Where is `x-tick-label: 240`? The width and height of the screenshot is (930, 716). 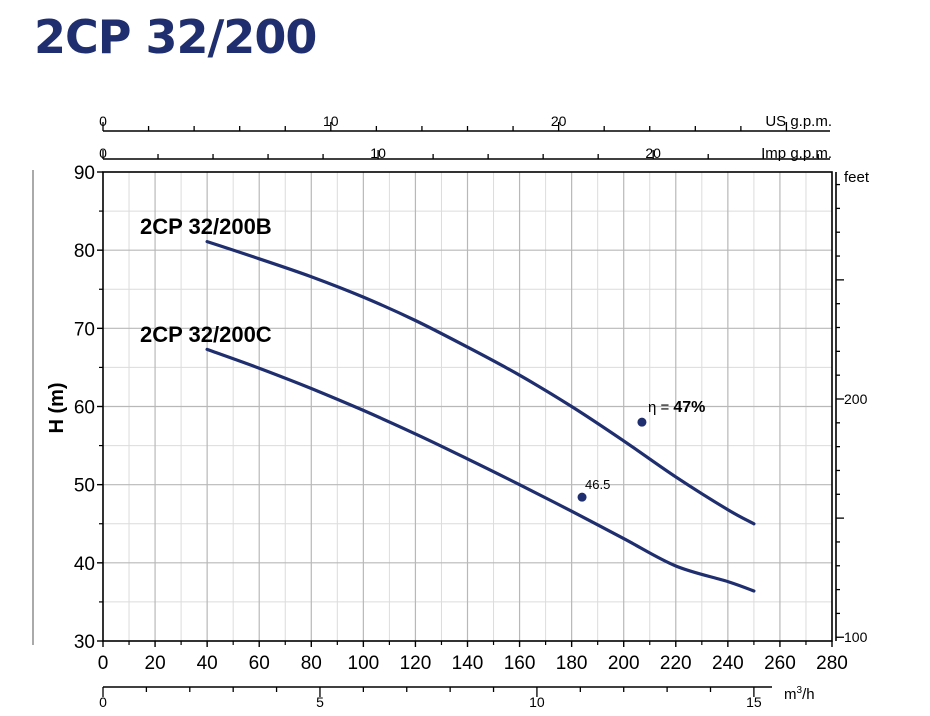 x-tick-label: 240 is located at coordinates (728, 663).